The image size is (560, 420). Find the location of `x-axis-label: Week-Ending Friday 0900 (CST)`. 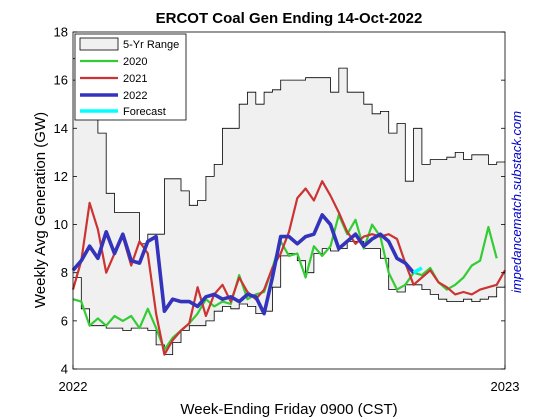

x-axis-label: Week-Ending Friday 0900 (CST) is located at coordinates (288, 409).